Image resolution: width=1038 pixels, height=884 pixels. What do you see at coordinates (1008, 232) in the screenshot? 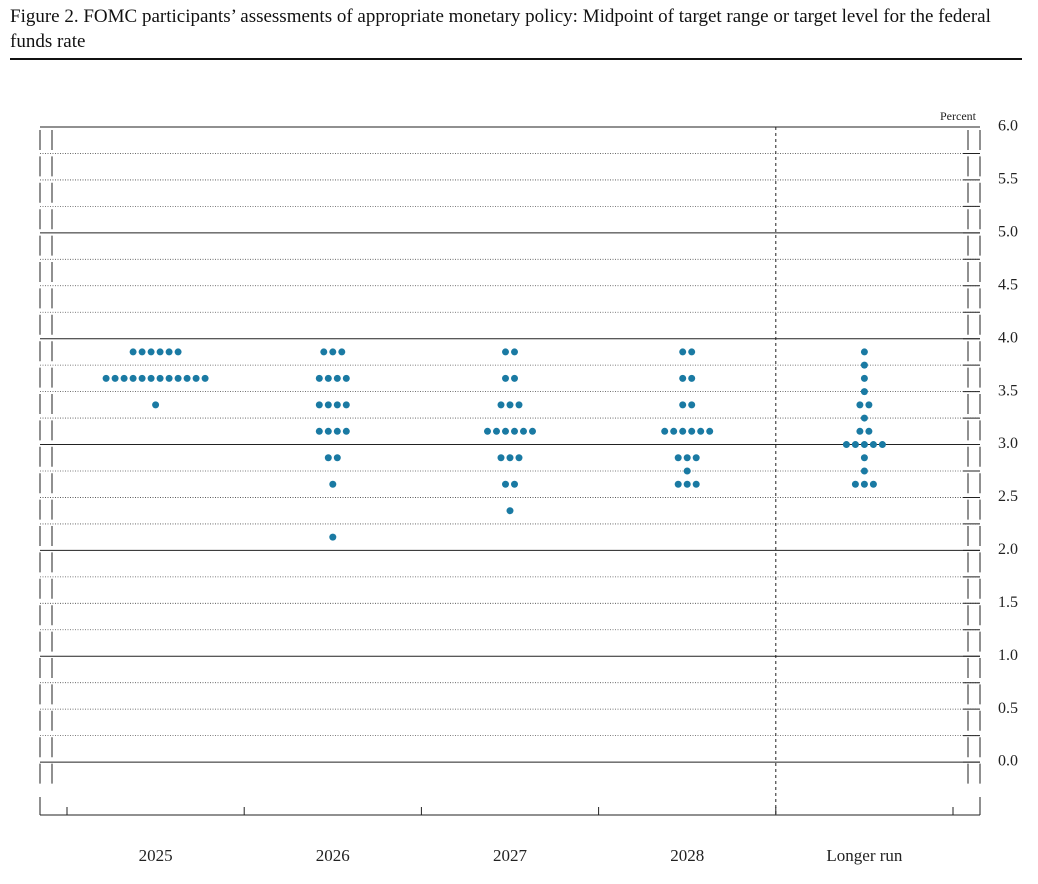
I see `y-tick-label: 5.0` at bounding box center [1008, 232].